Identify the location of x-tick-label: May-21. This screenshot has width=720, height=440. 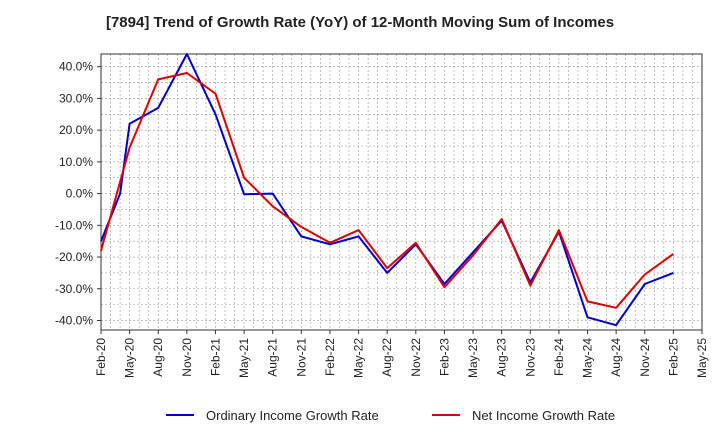
(244, 358).